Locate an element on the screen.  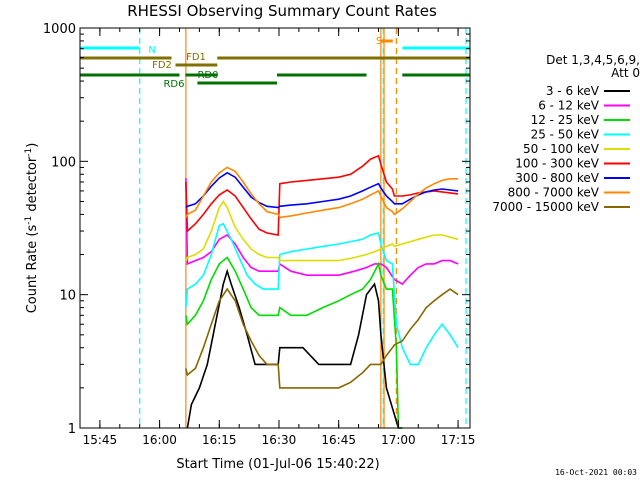
legend-label: 100 - 300 keV is located at coordinates (557, 164).